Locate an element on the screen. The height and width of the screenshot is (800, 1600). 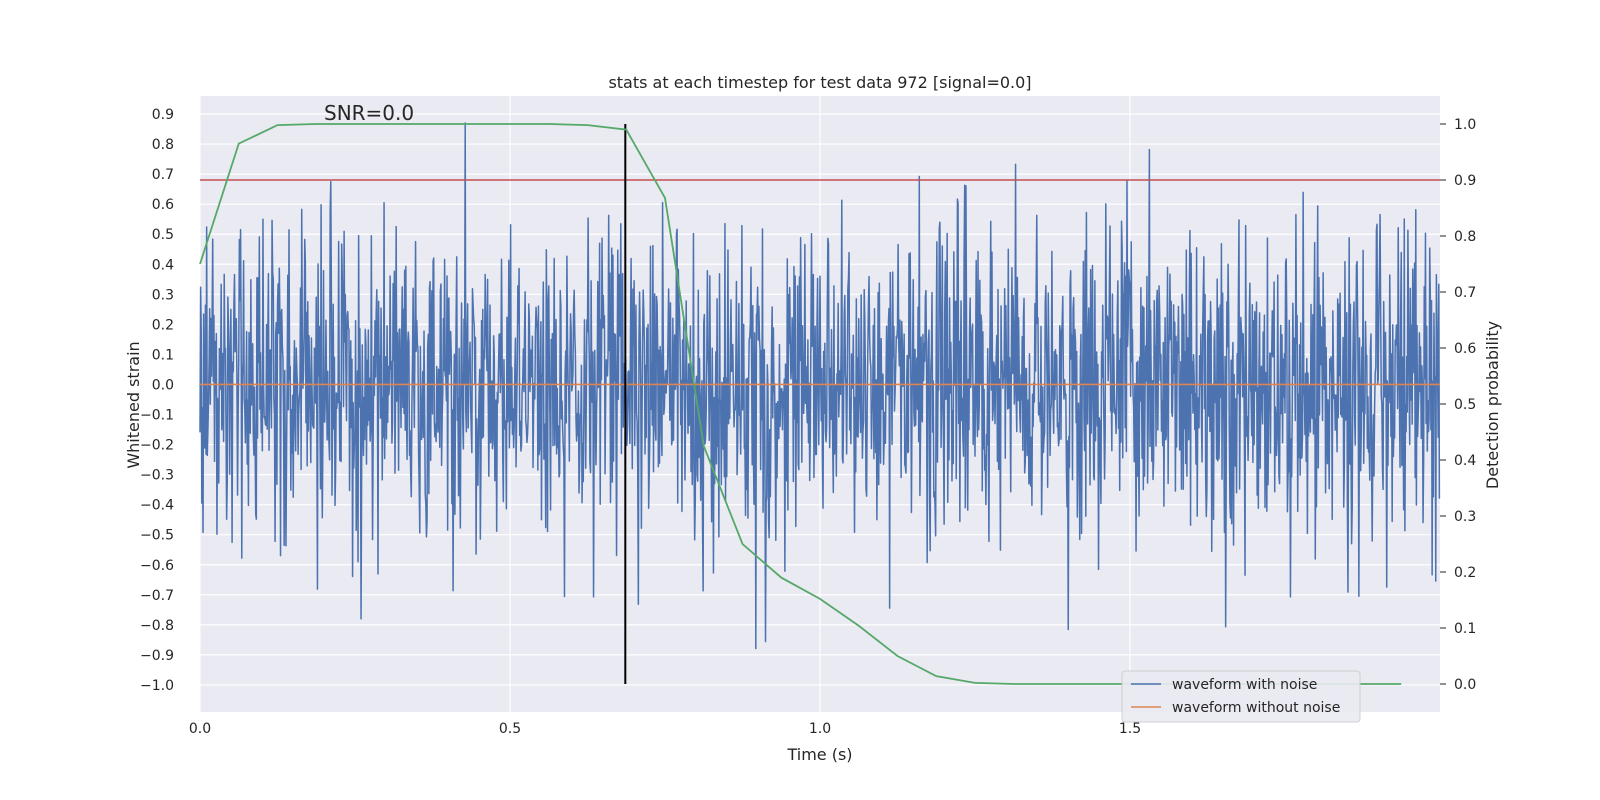
y-tick-label: −0.2 is located at coordinates (157, 446).